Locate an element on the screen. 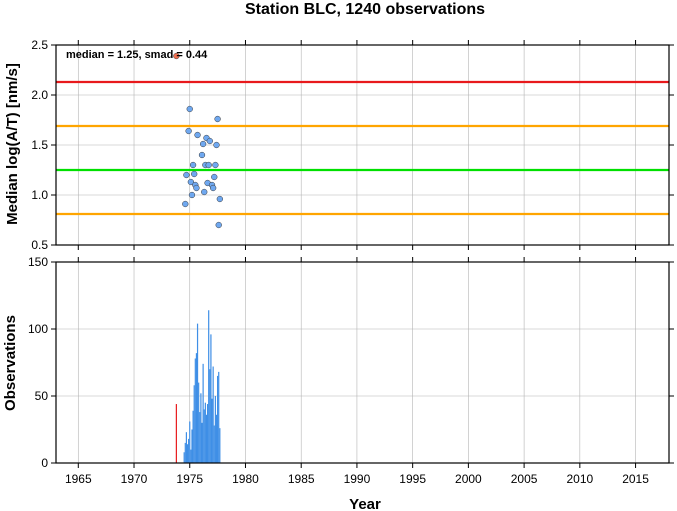 This screenshot has height=511, width=677. x-tick-label: 1990 is located at coordinates (357, 479).